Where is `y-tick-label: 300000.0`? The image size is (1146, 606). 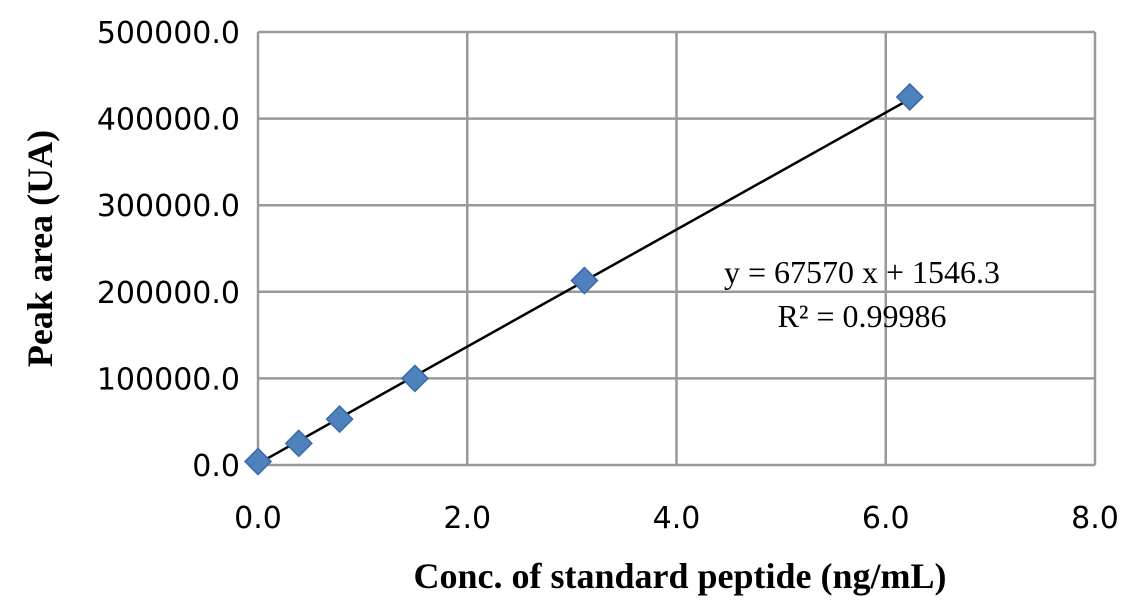
y-tick-label: 300000.0 is located at coordinates (168, 206).